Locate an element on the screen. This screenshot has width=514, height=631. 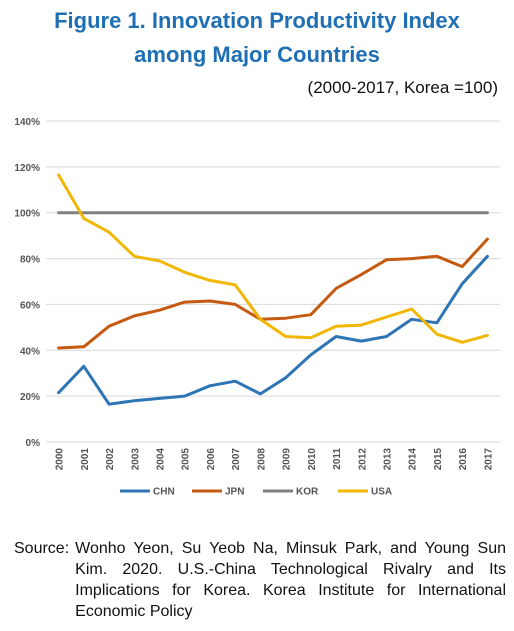
chart-subtitle: (2000-2017, Korea =100) is located at coordinates (402, 87).